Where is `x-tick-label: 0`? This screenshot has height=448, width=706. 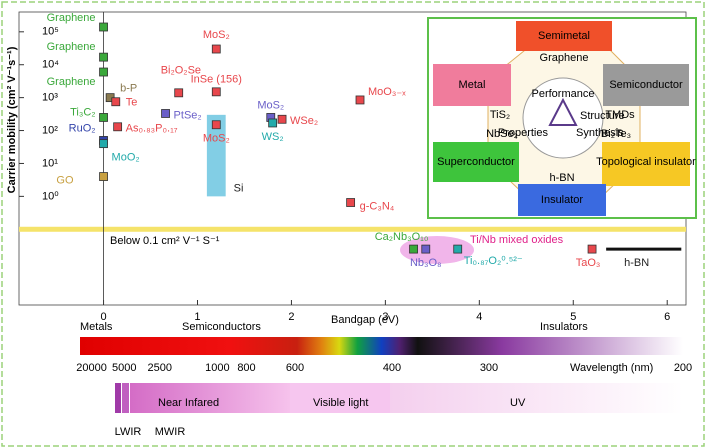 x-tick-label: 0 is located at coordinates (103, 317).